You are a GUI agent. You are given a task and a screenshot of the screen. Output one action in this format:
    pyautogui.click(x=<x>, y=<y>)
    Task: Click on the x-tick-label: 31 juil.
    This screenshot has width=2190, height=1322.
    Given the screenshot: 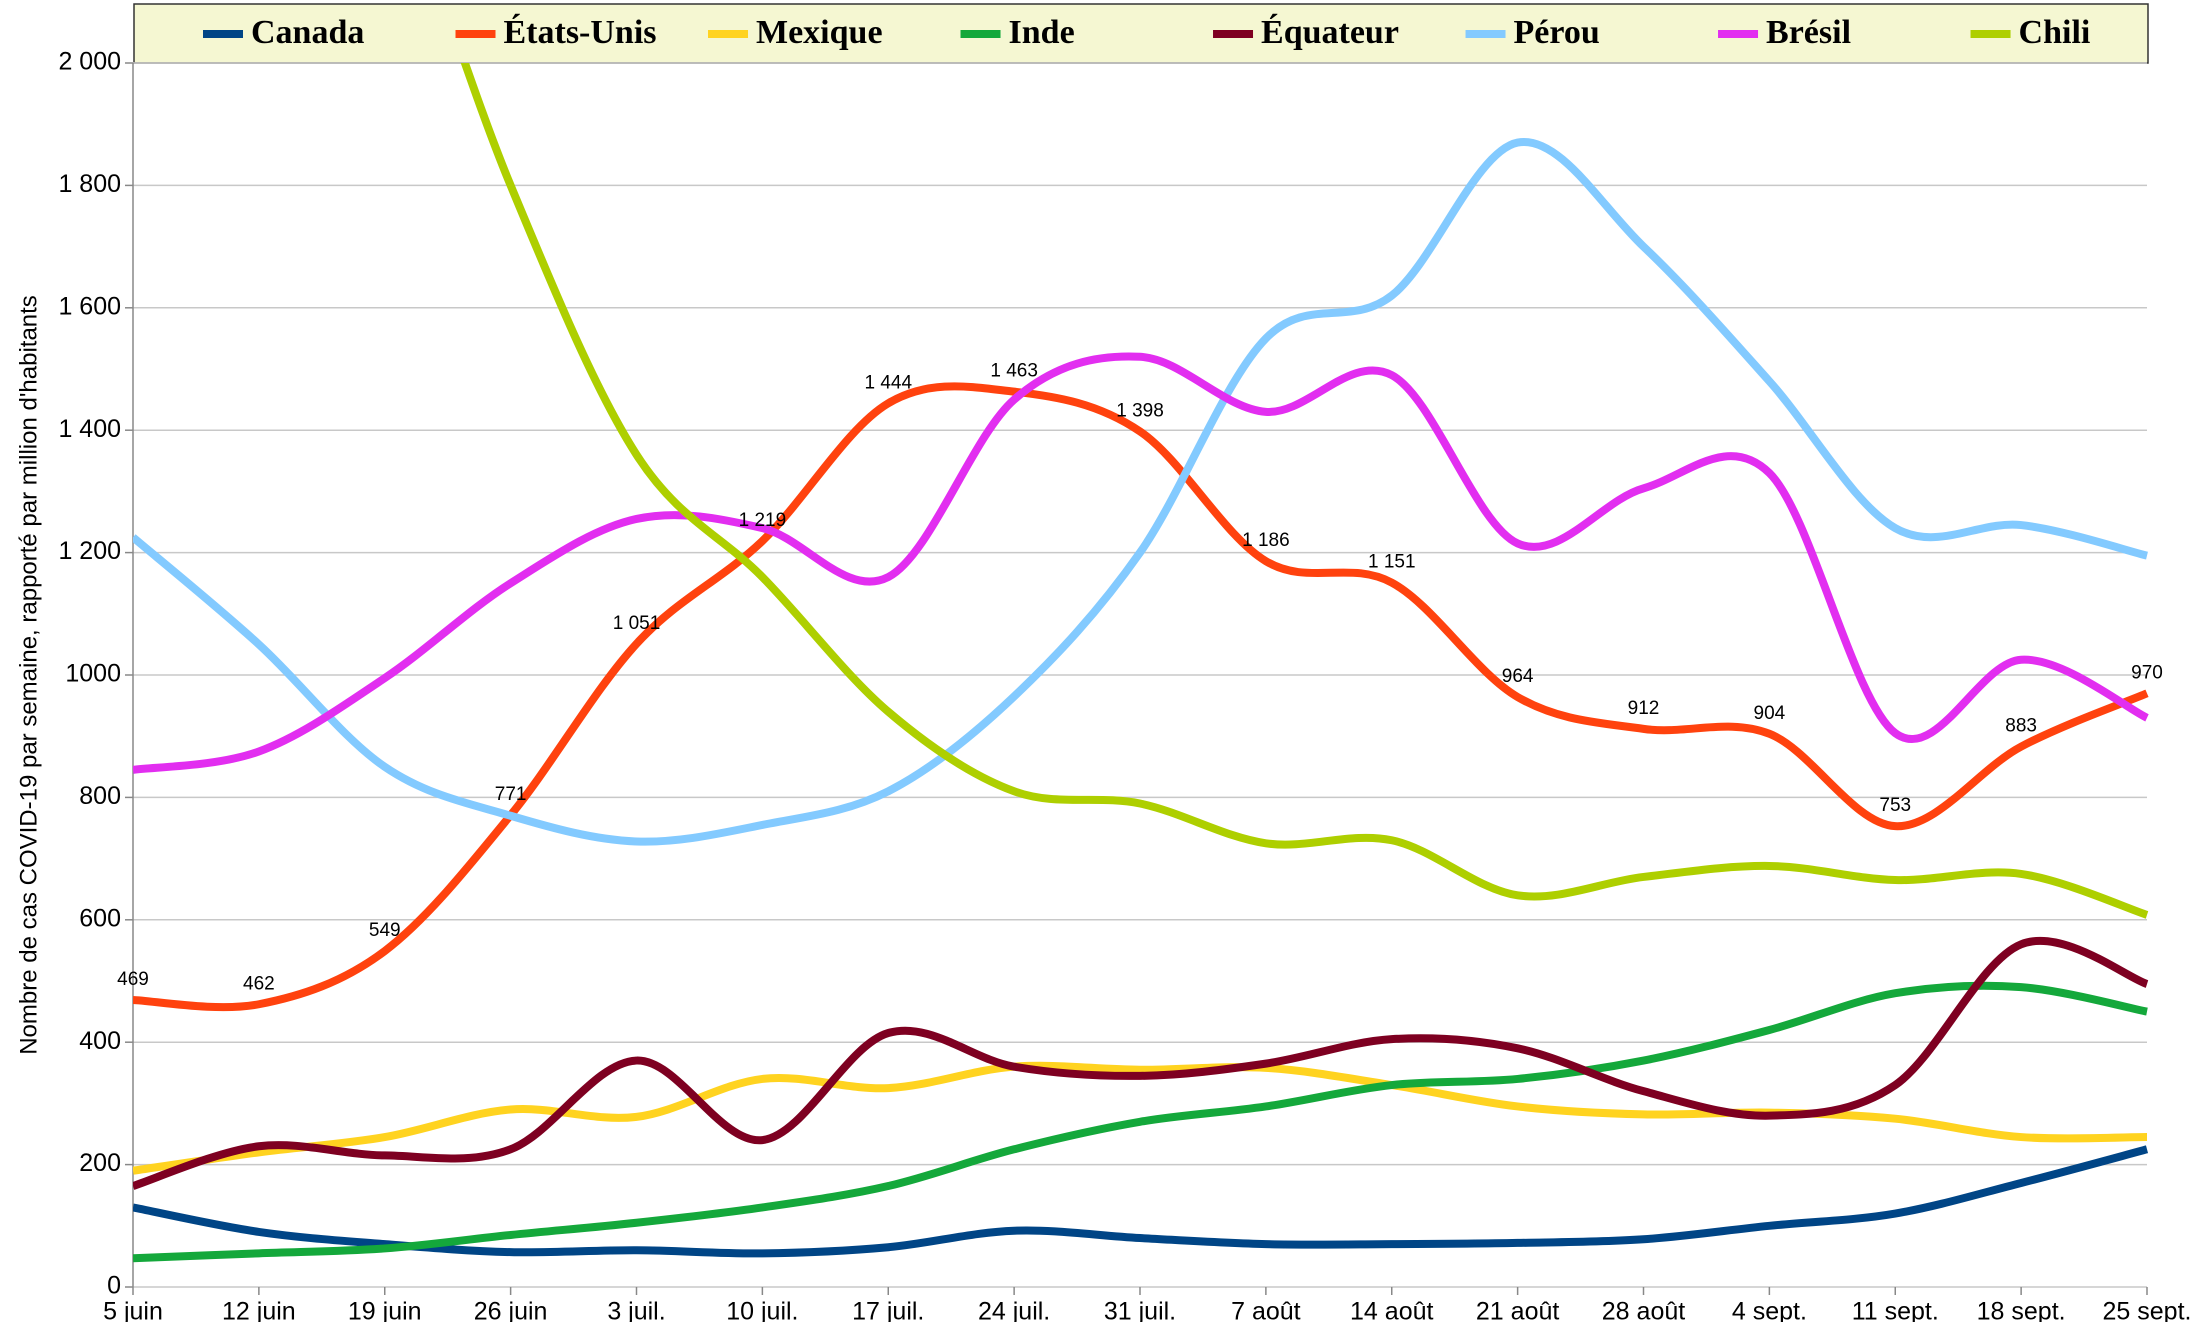 What is the action you would take?
    pyautogui.click(x=1140, y=1310)
    